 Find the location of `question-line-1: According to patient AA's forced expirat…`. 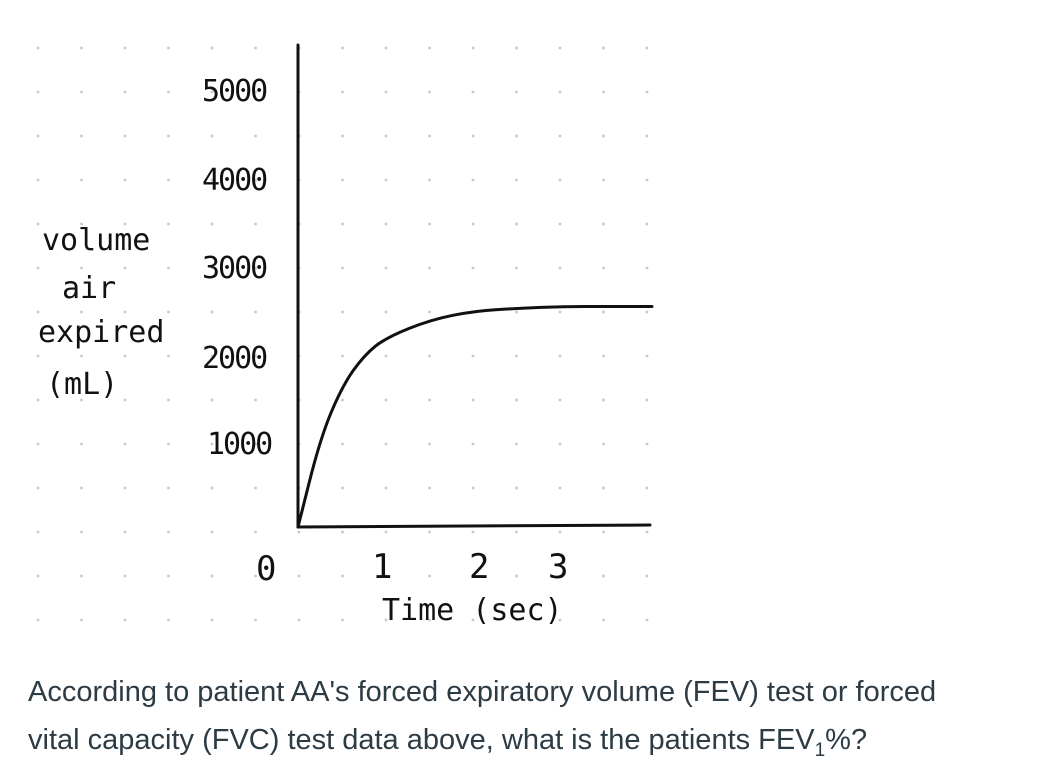

question-line-1: According to patient AA's forced expirat… is located at coordinates (482, 692).